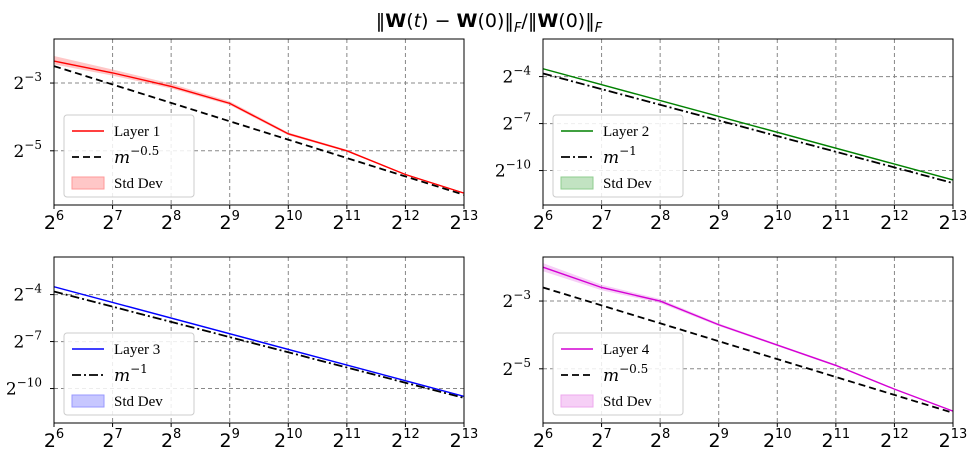 Image resolution: width=978 pixels, height=463 pixels. Describe the element at coordinates (489, 23) in the screenshot. I see `figure-suptitle: ‖W(t) − W(0)‖F/‖W(0)‖F` at that location.